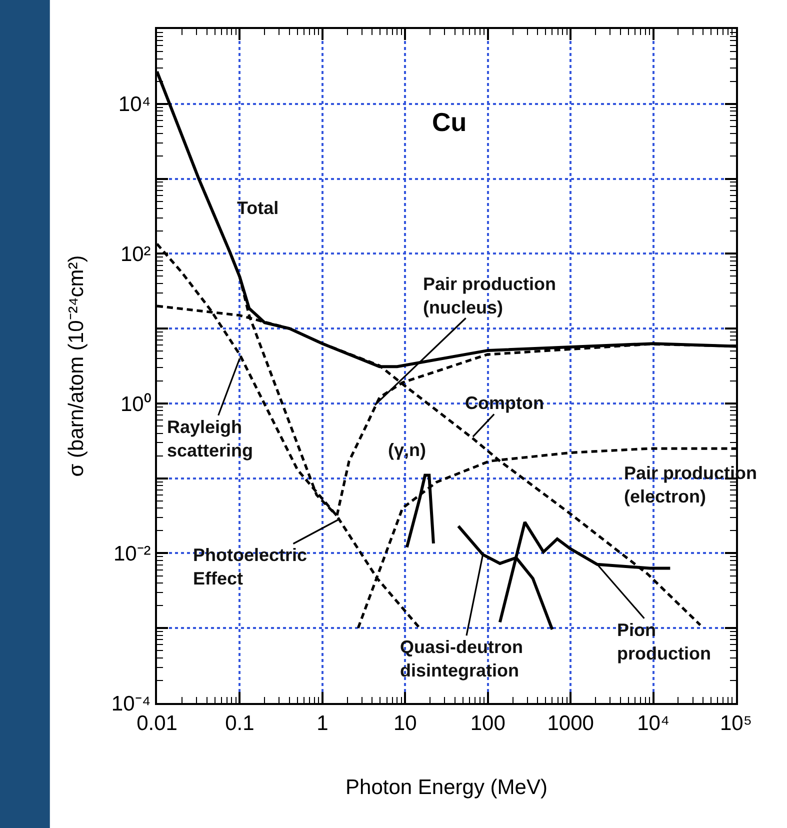 This screenshot has width=787, height=828. Describe the element at coordinates (489, 296) in the screenshot. I see `annotation: Pair production (nucleus)` at that location.